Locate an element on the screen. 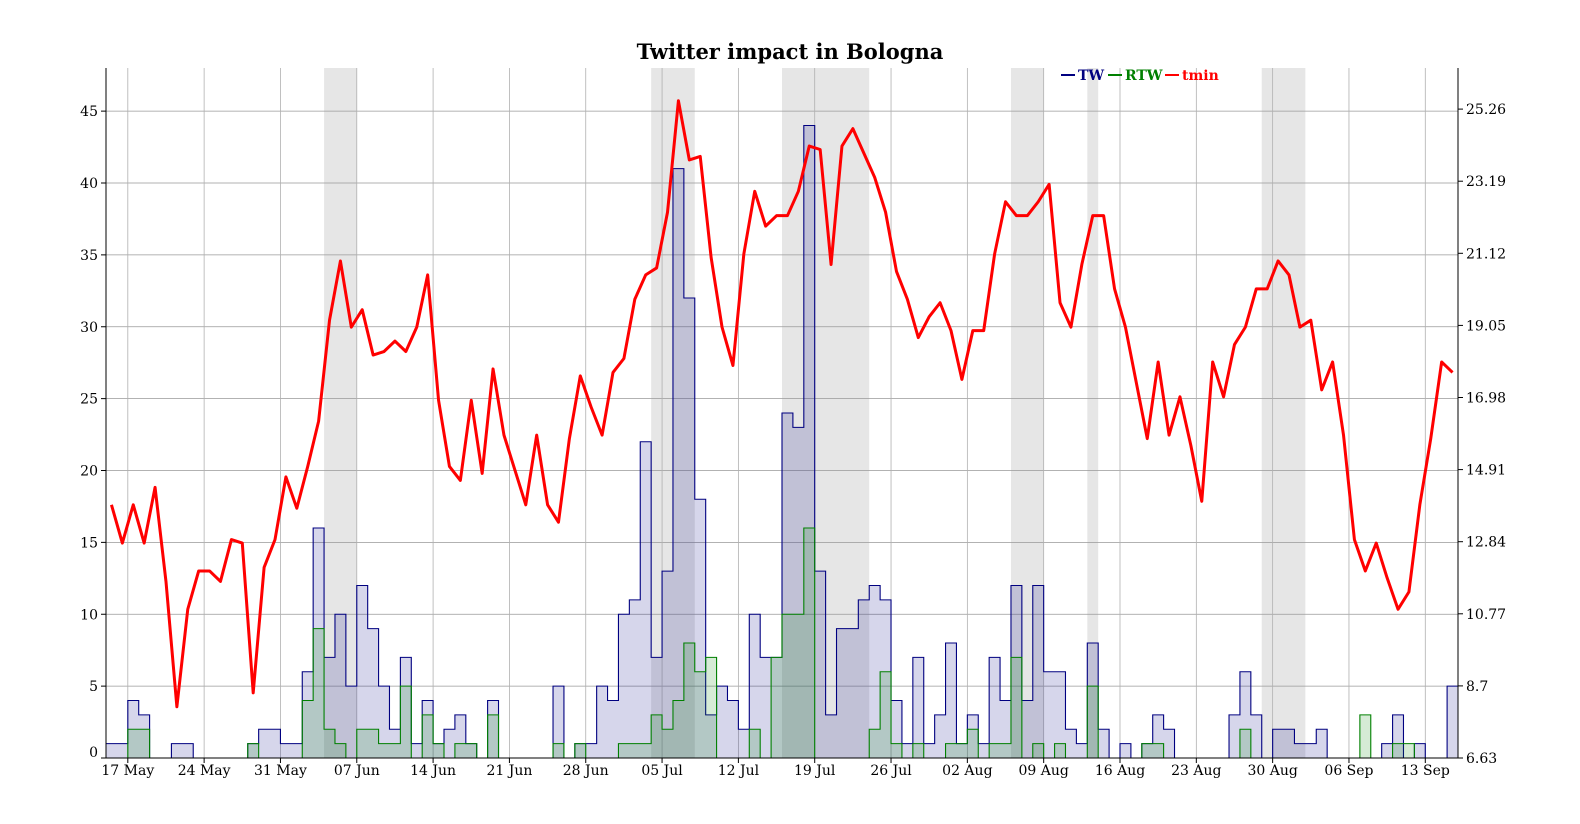 Image resolution: width=1580 pixels, height=824 pixels. bottom-tick-label: 17 May is located at coordinates (127, 771).